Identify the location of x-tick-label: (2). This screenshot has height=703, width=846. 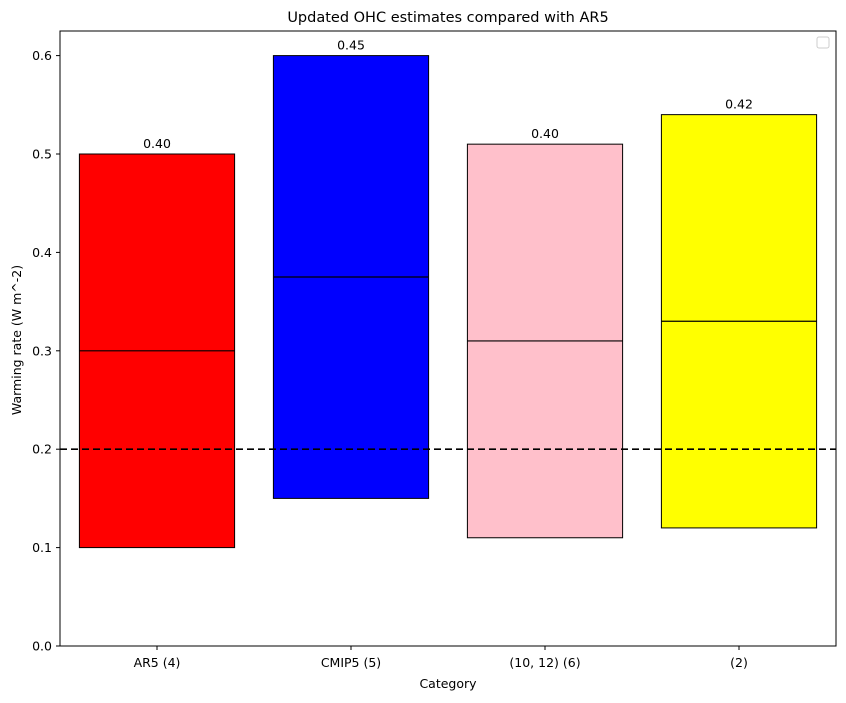
(739, 662).